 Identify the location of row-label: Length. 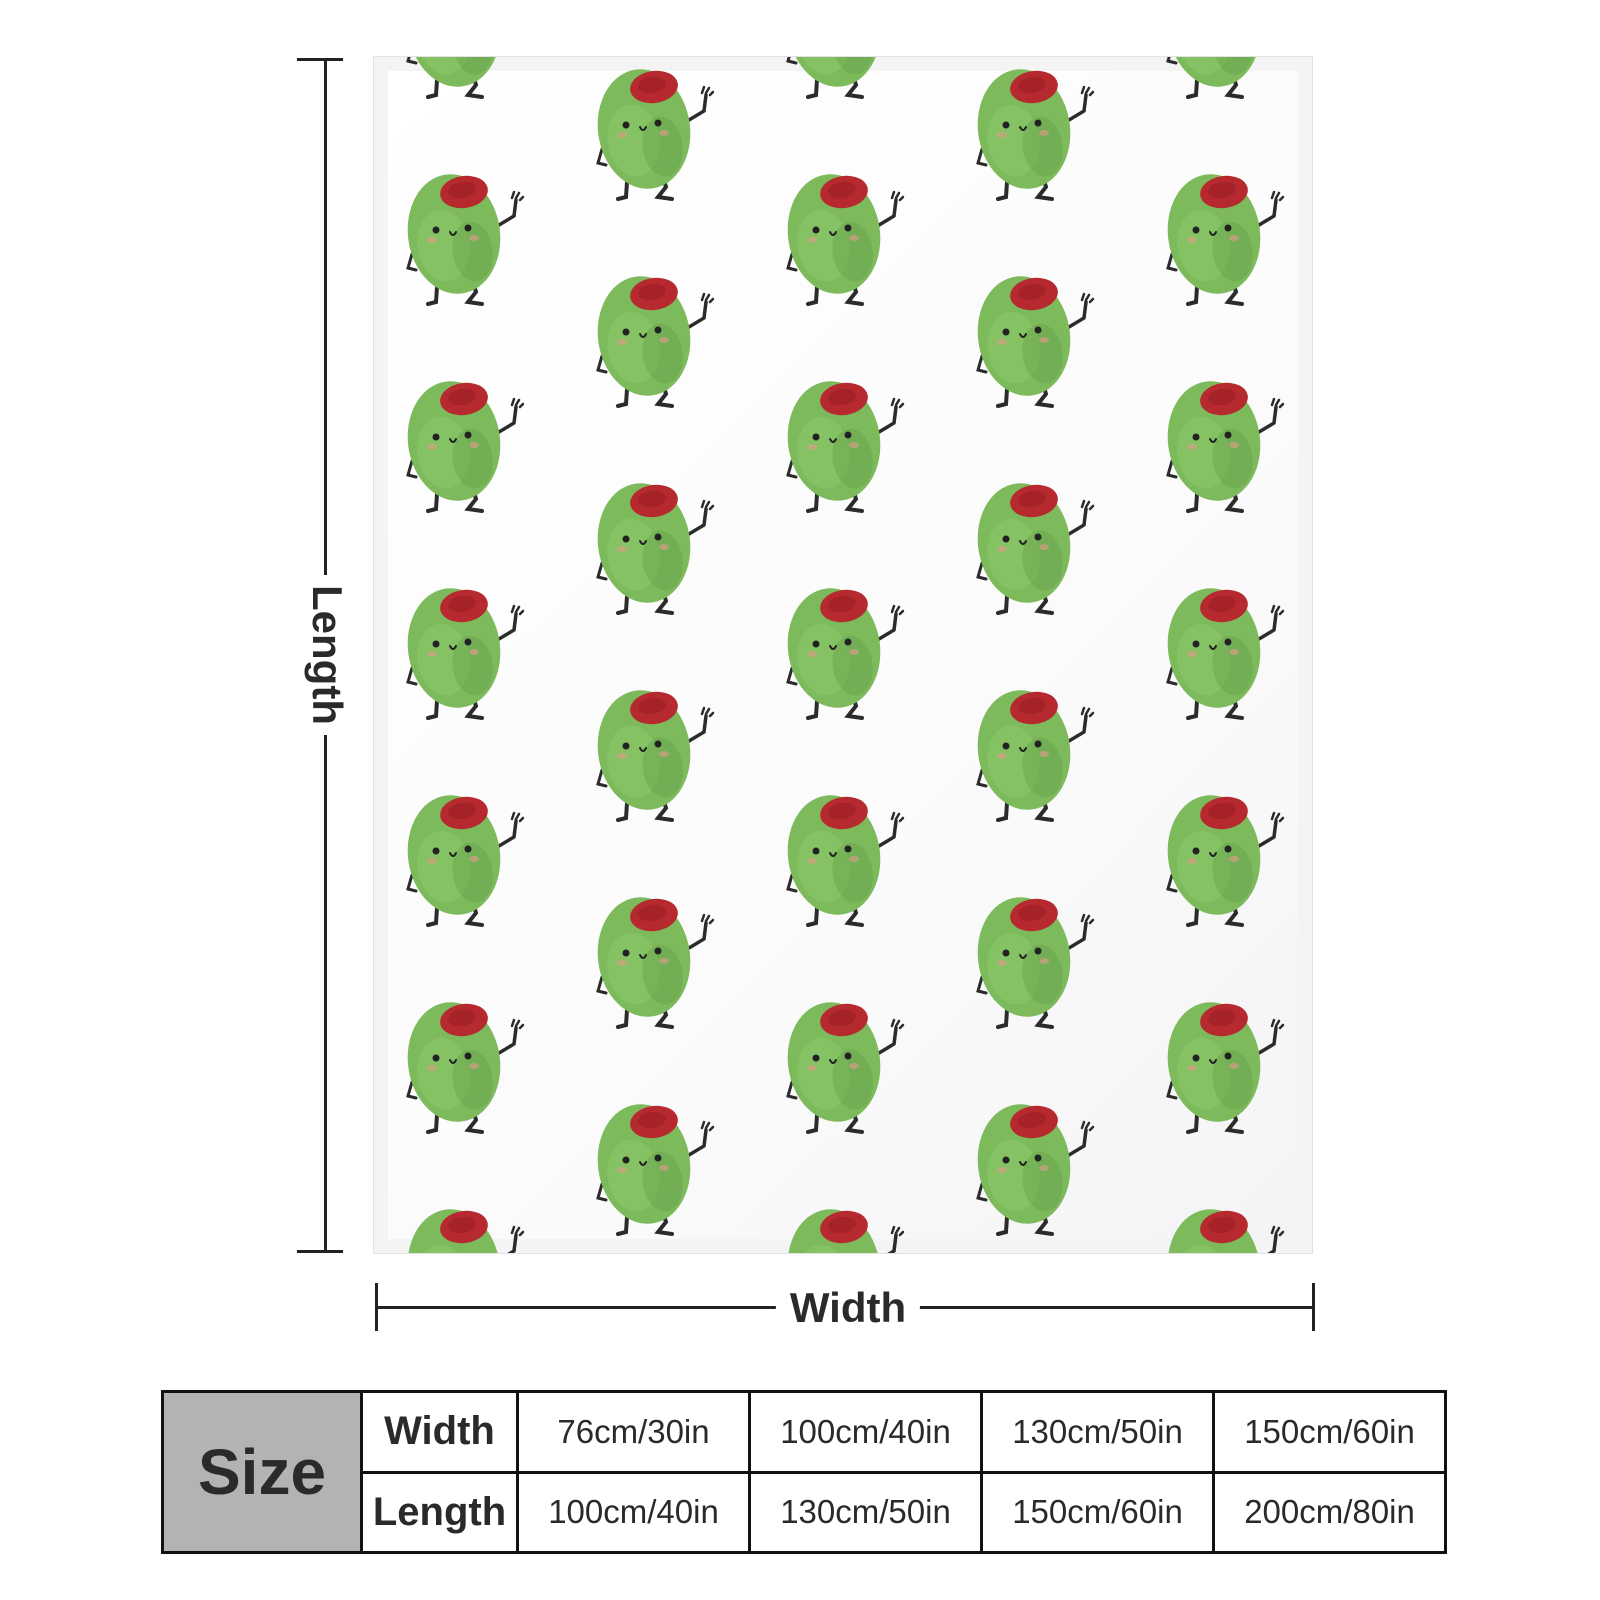
(441, 1512).